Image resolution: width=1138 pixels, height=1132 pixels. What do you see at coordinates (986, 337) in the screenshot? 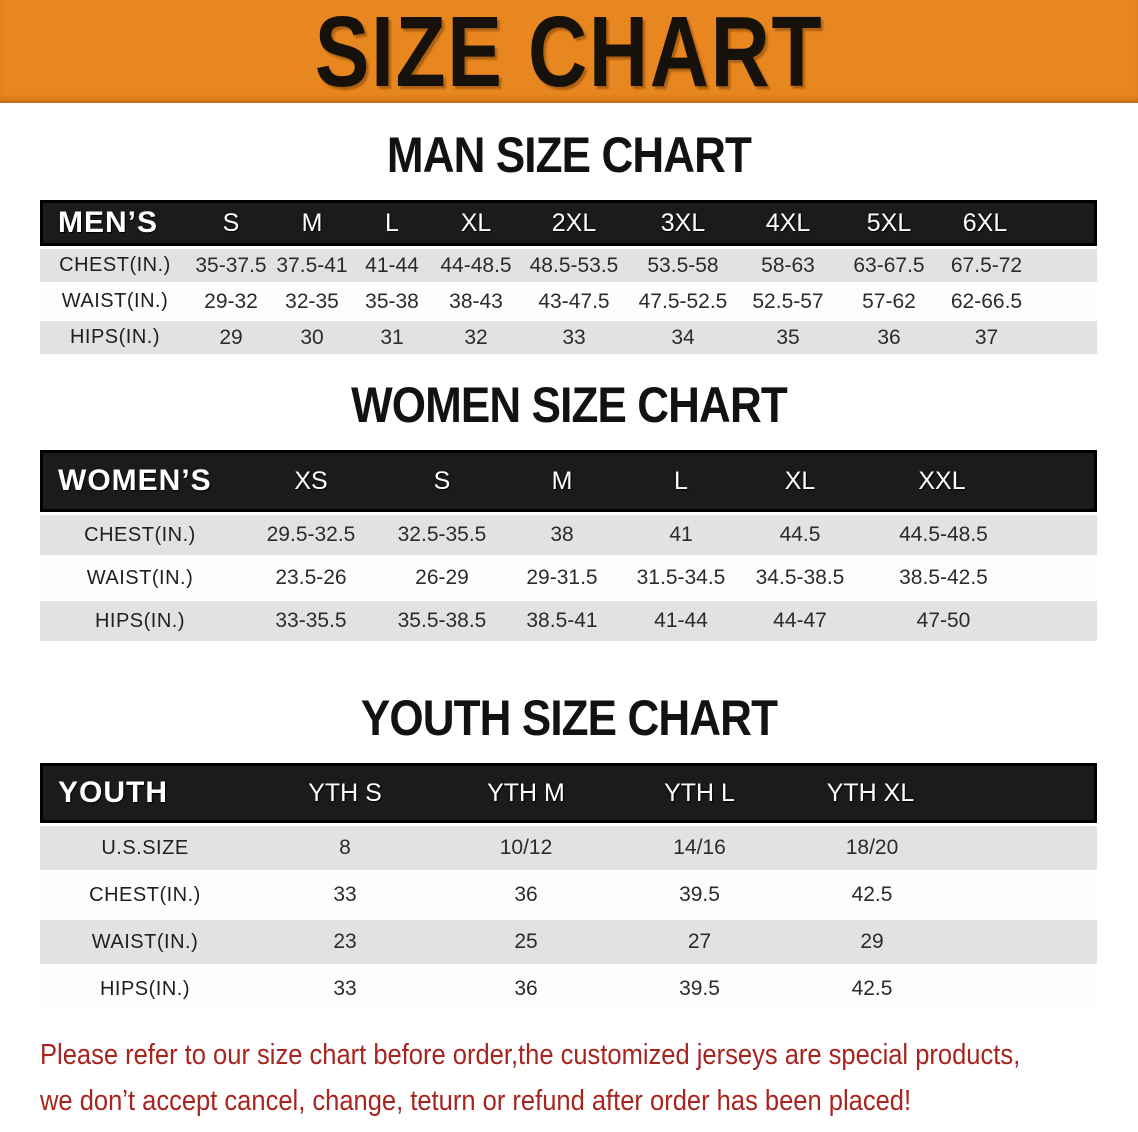
I see `size-value: 37` at bounding box center [986, 337].